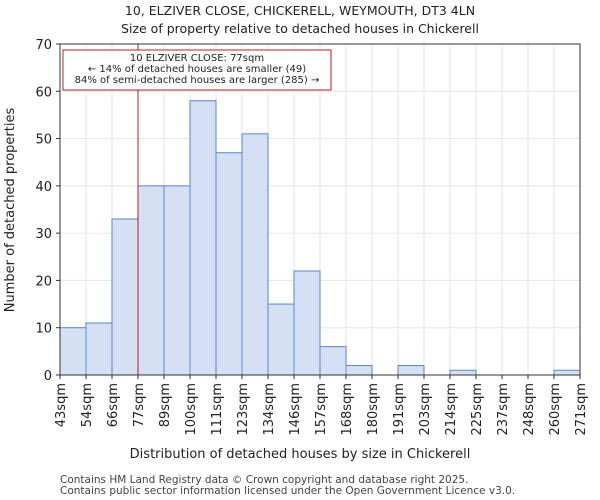 The image size is (600, 500). What do you see at coordinates (477, 409) in the screenshot?
I see `x-tick-label: 225sqm` at bounding box center [477, 409].